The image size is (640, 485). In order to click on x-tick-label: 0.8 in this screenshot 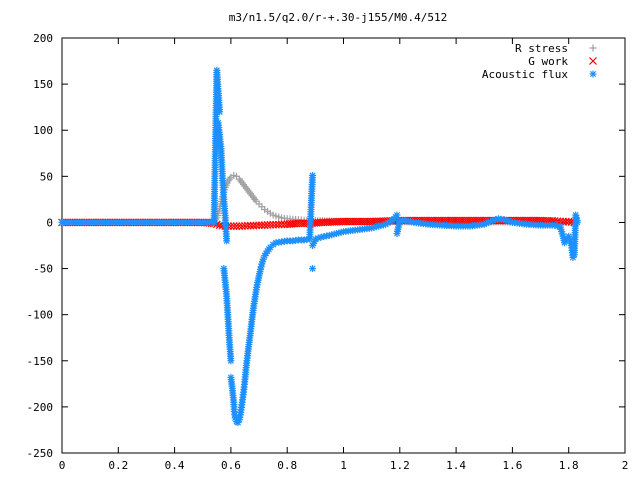, I will do `click(287, 465)`.